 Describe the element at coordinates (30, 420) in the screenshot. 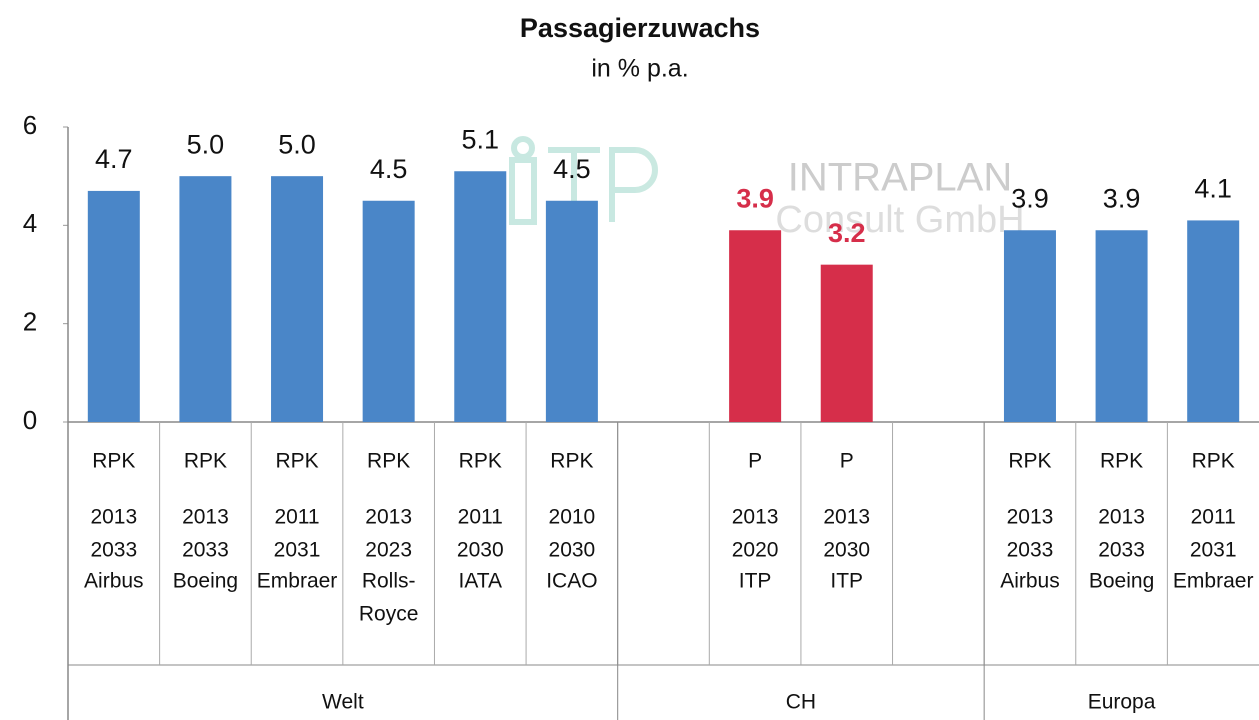

I see `y-tick-label: 0` at that location.